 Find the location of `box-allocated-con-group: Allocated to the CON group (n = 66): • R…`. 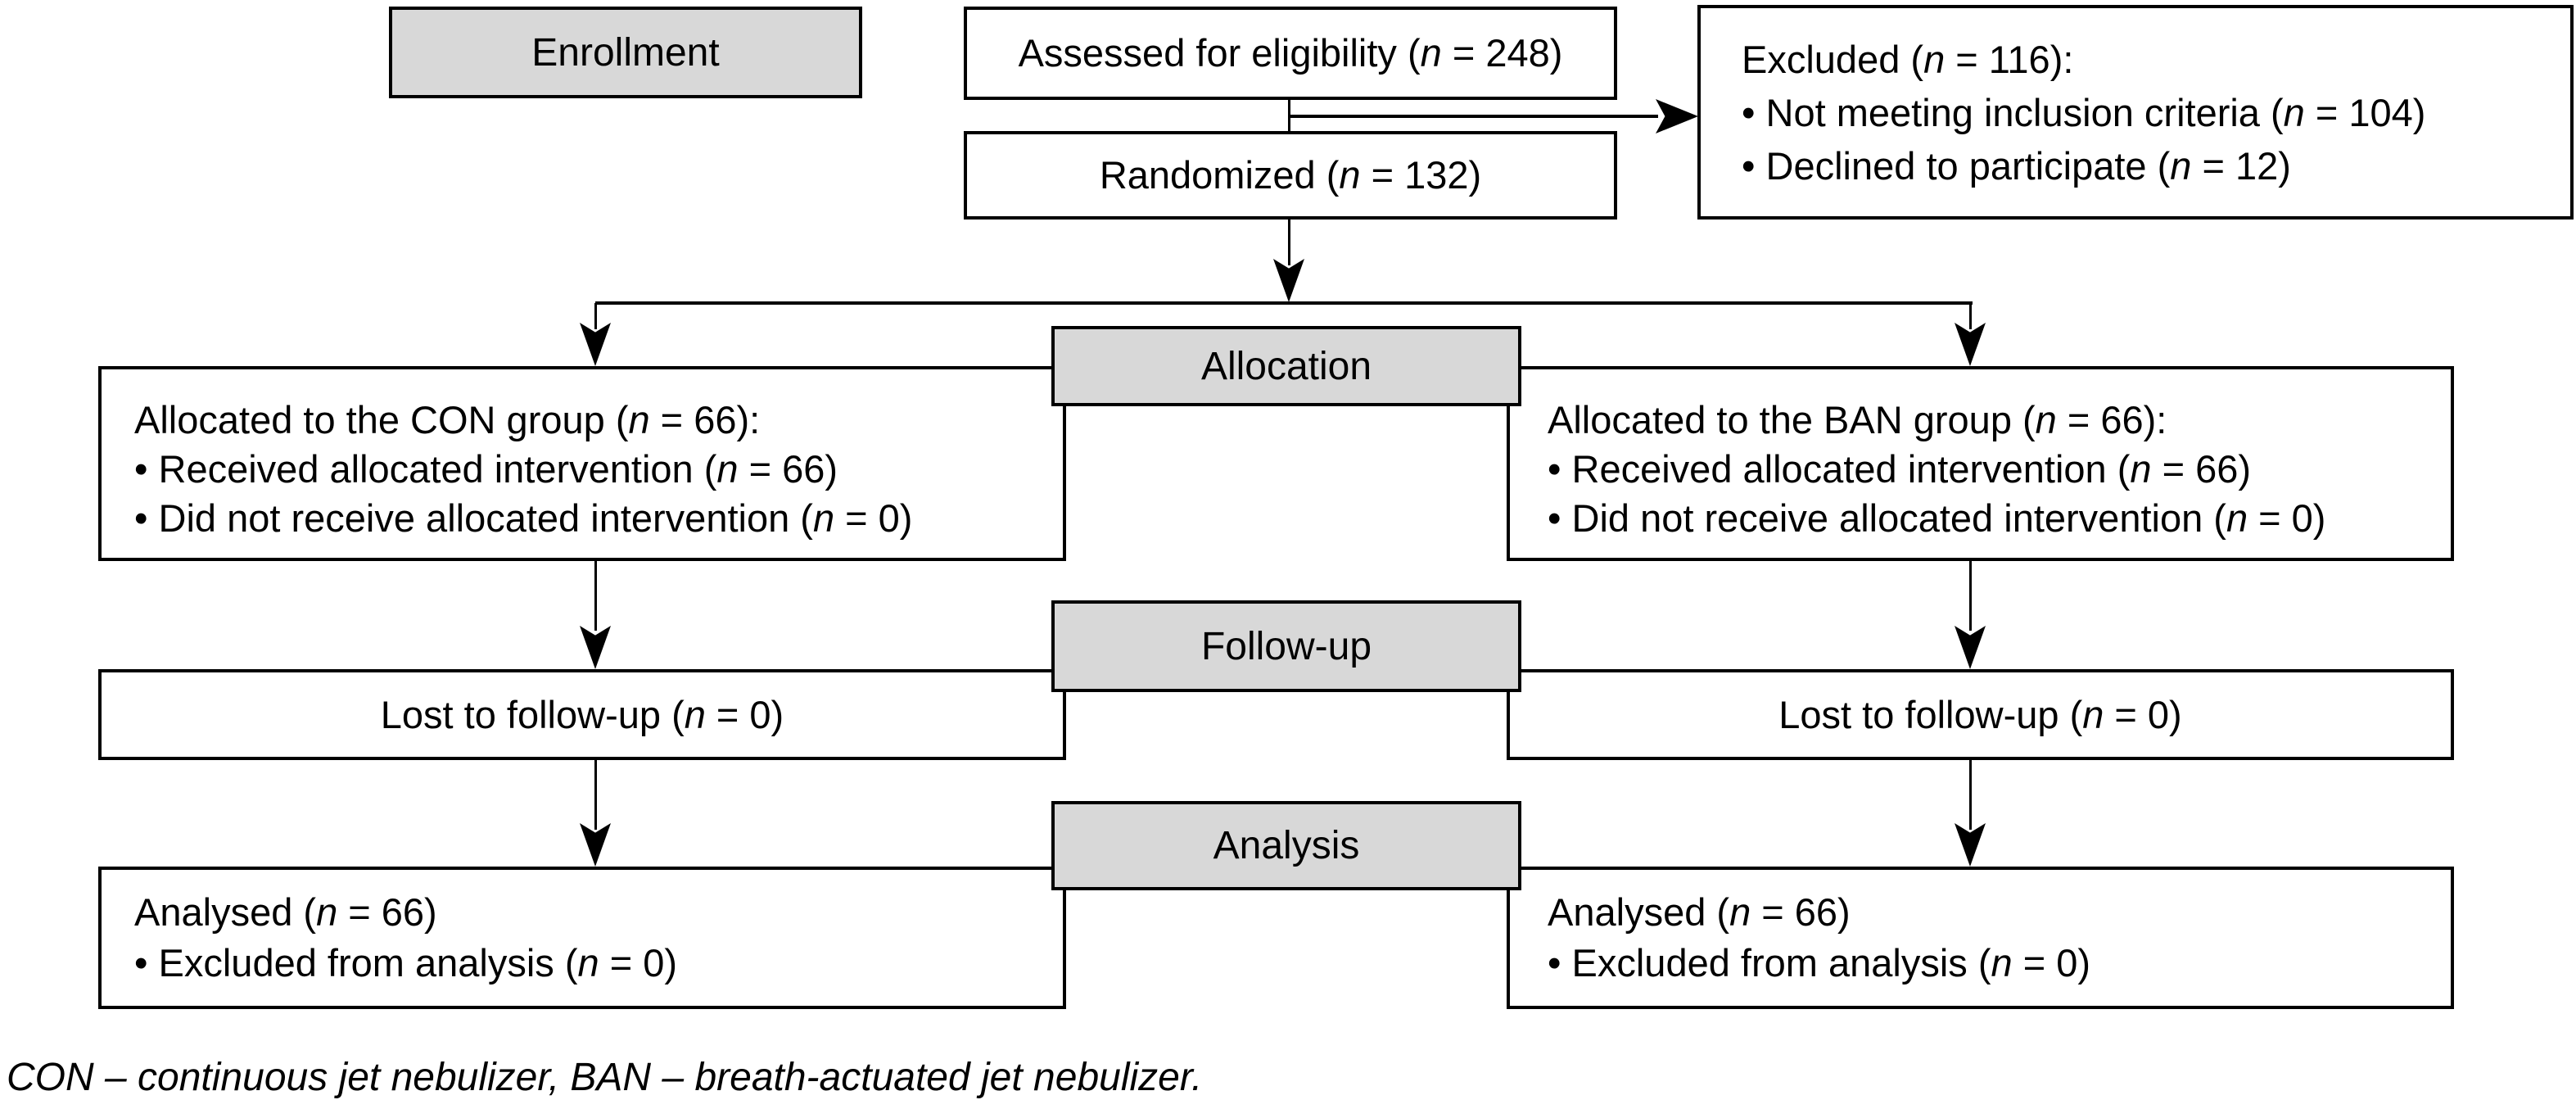

box-allocated-con-group: Allocated to the CON group (n = 66): • R… is located at coordinates (582, 463).